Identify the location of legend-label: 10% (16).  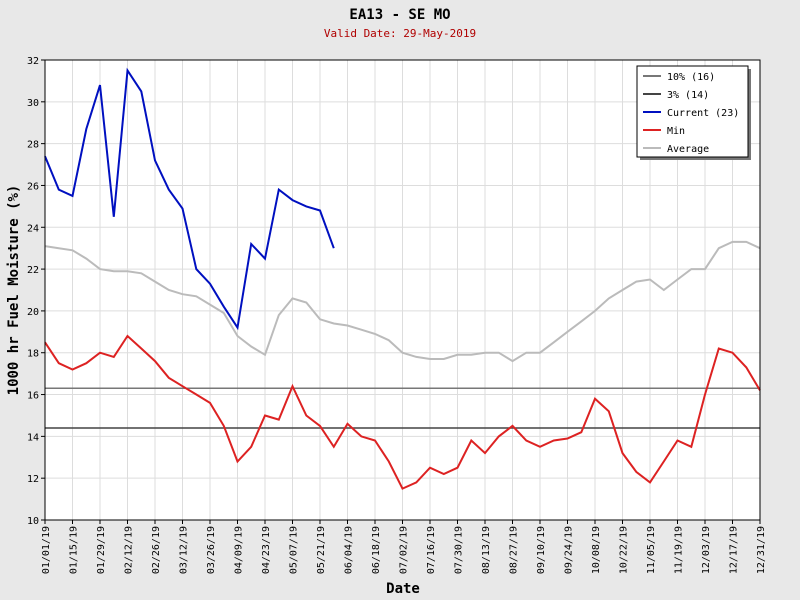
(691, 77).